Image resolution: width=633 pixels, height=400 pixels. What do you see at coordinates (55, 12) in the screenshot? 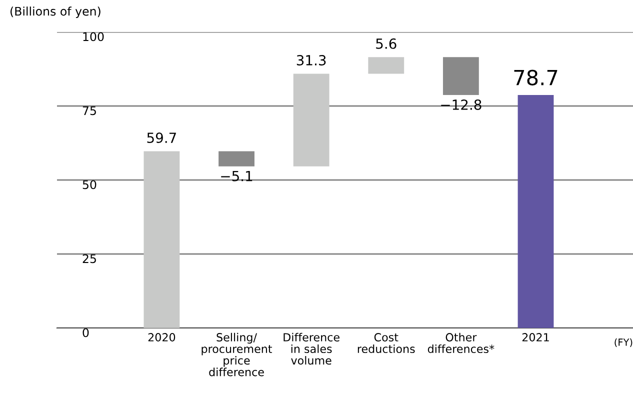
I see `y-axis-title: (Billions of yen)` at bounding box center [55, 12].